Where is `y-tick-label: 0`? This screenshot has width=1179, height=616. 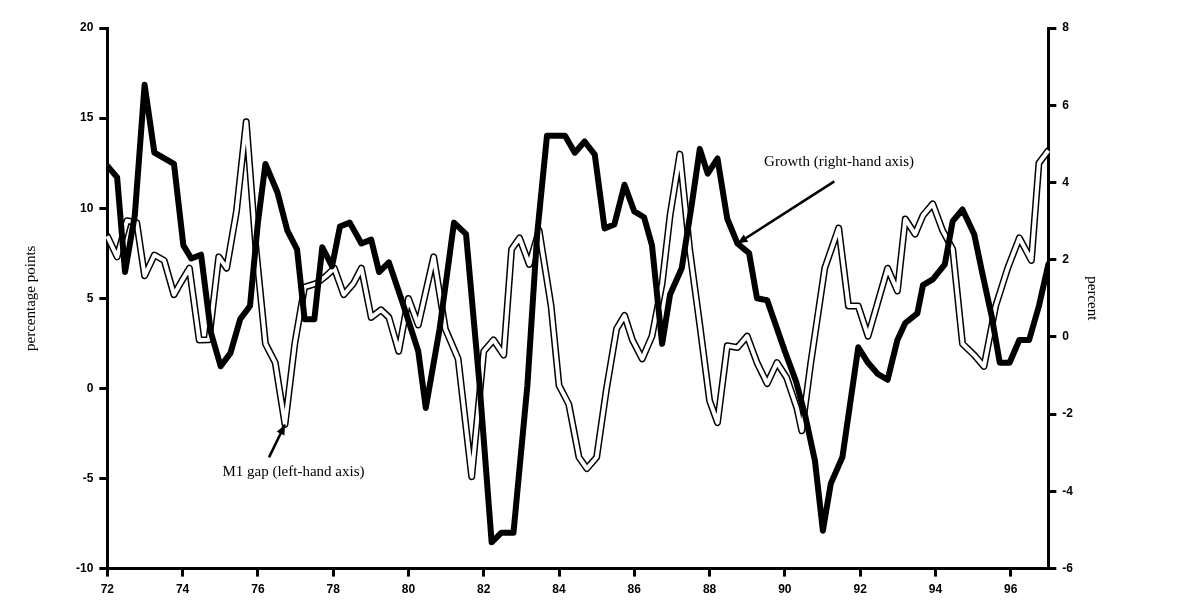 y-tick-label: 0 is located at coordinates (90, 387).